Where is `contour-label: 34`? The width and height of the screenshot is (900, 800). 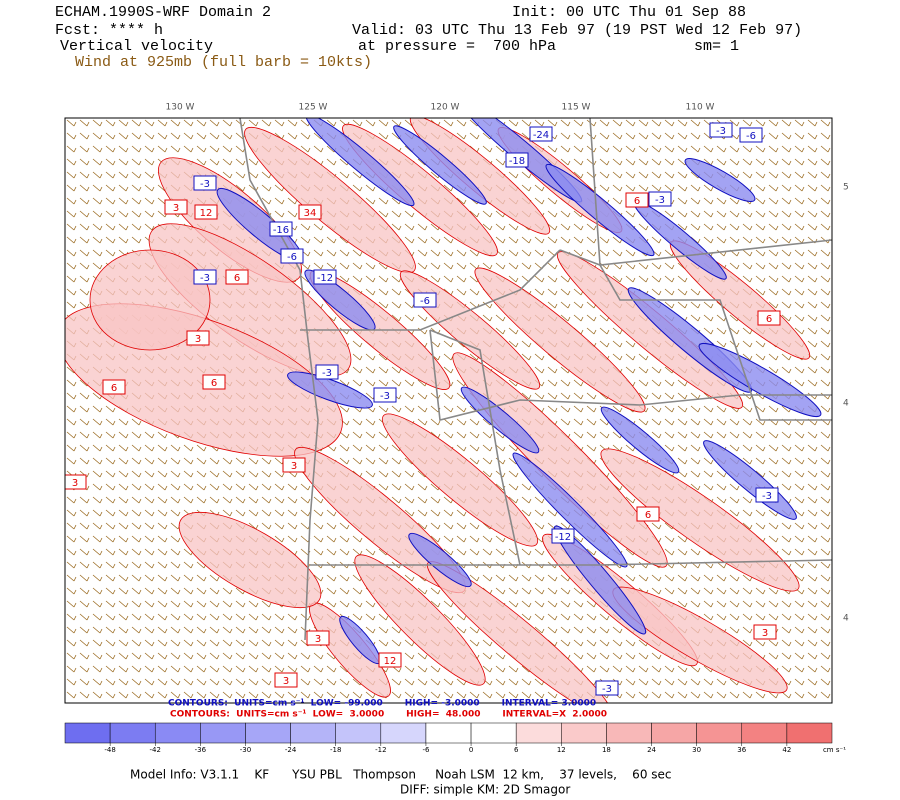 contour-label: 34 is located at coordinates (310, 212).